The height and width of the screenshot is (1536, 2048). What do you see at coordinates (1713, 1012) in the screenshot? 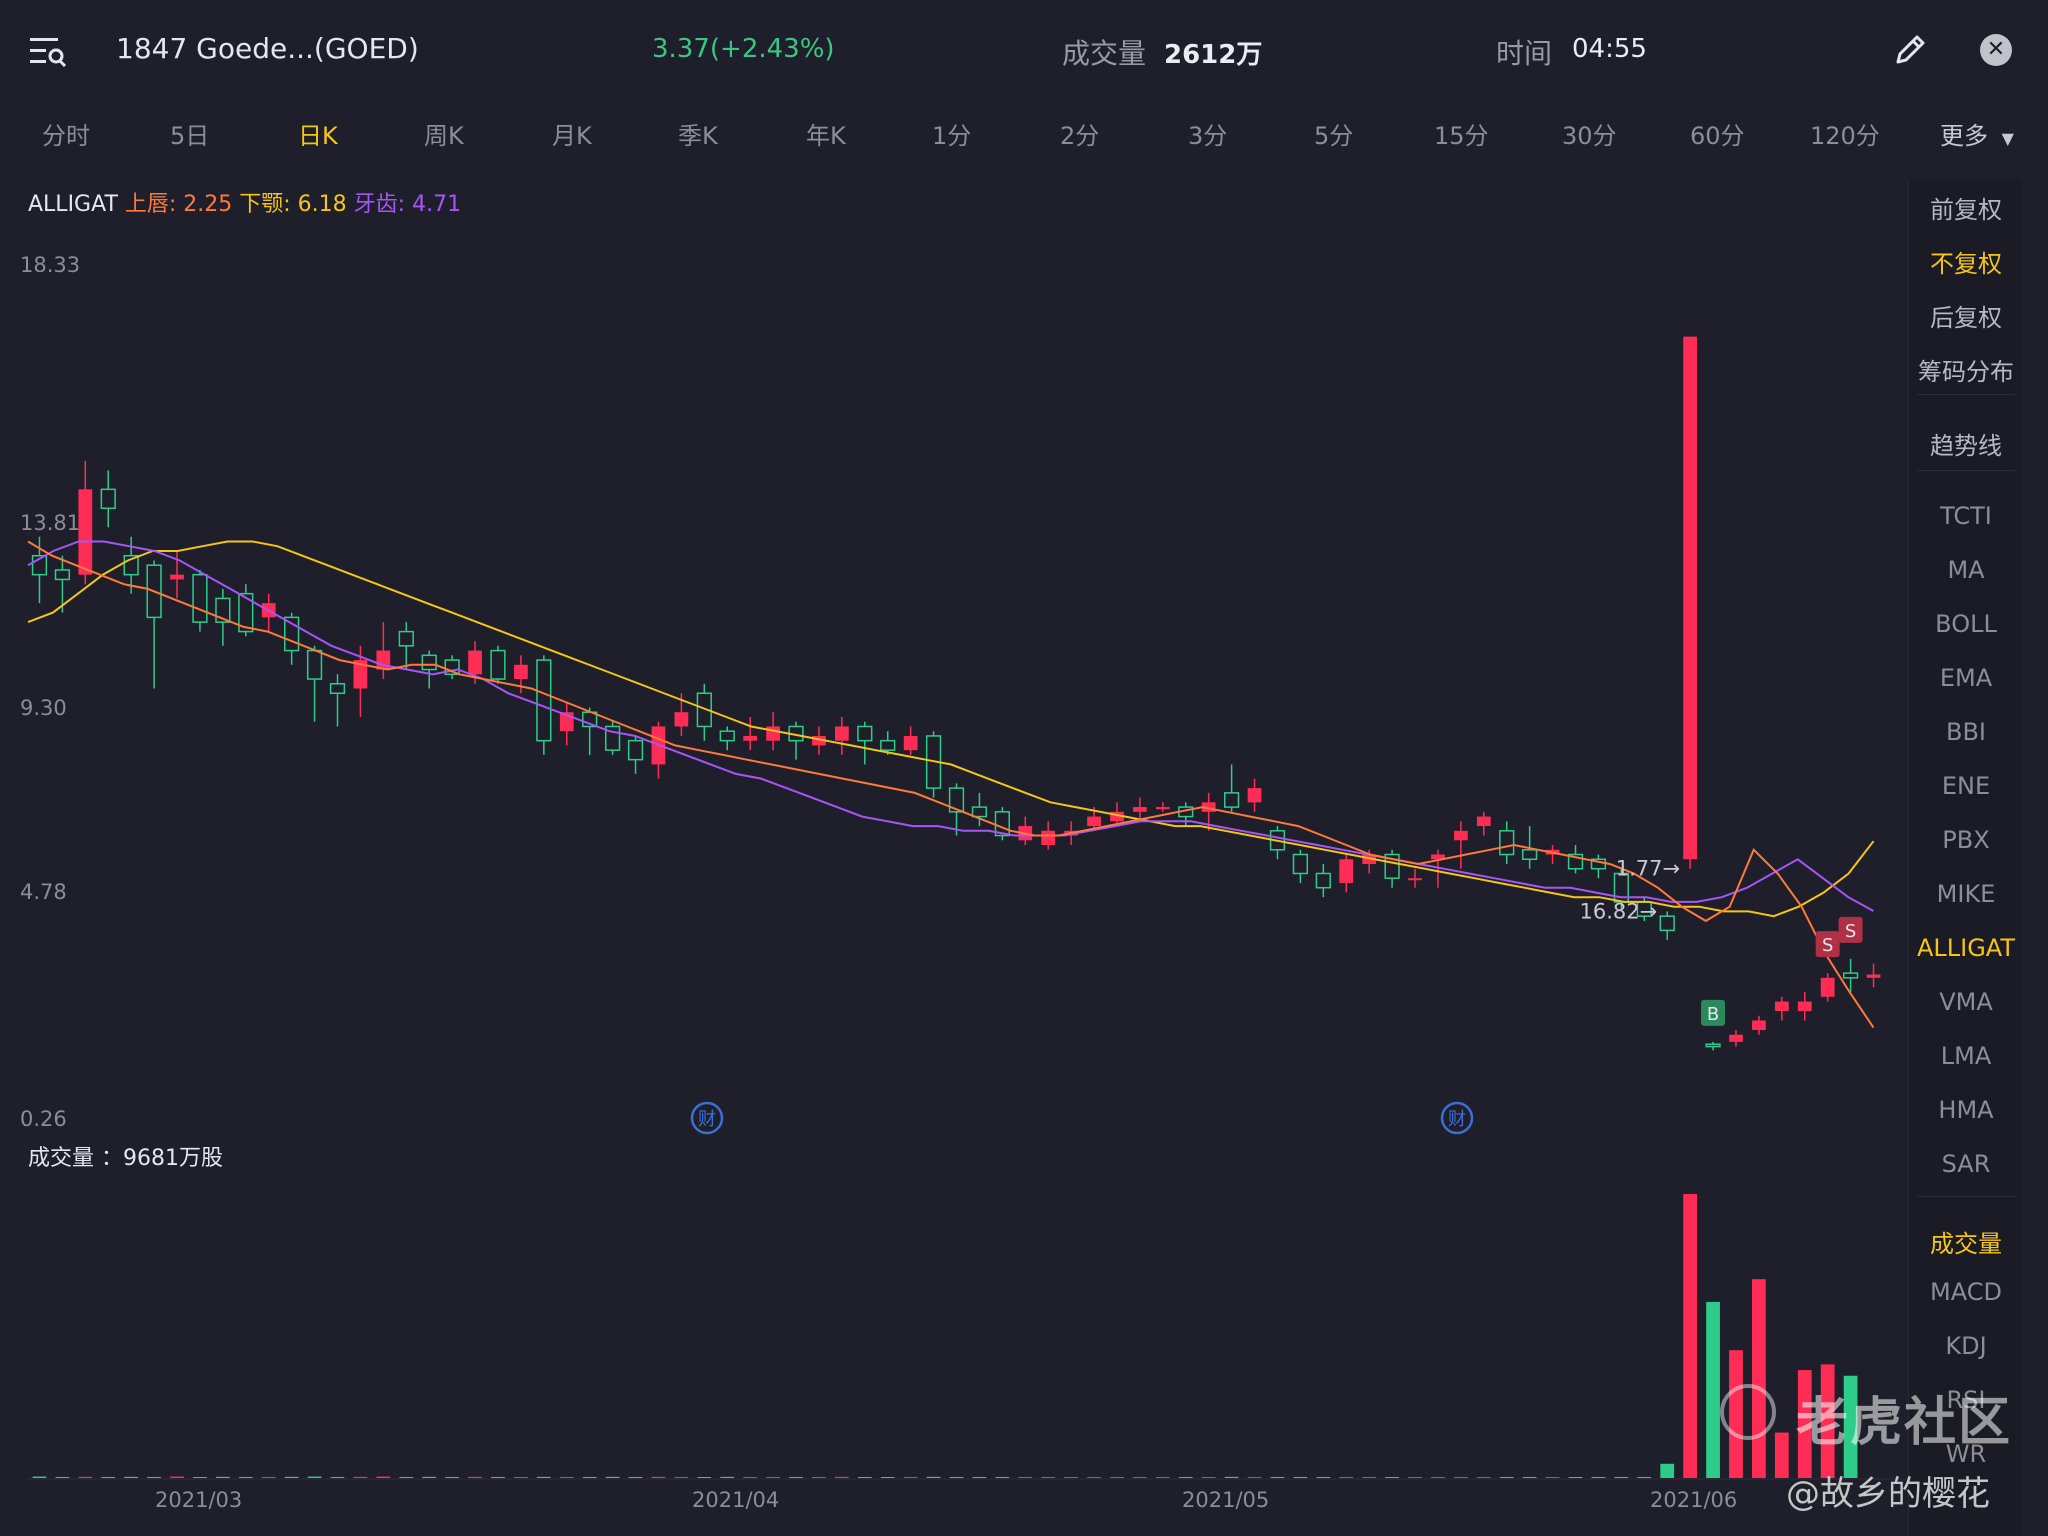
I see `buy-marker` at bounding box center [1713, 1012].